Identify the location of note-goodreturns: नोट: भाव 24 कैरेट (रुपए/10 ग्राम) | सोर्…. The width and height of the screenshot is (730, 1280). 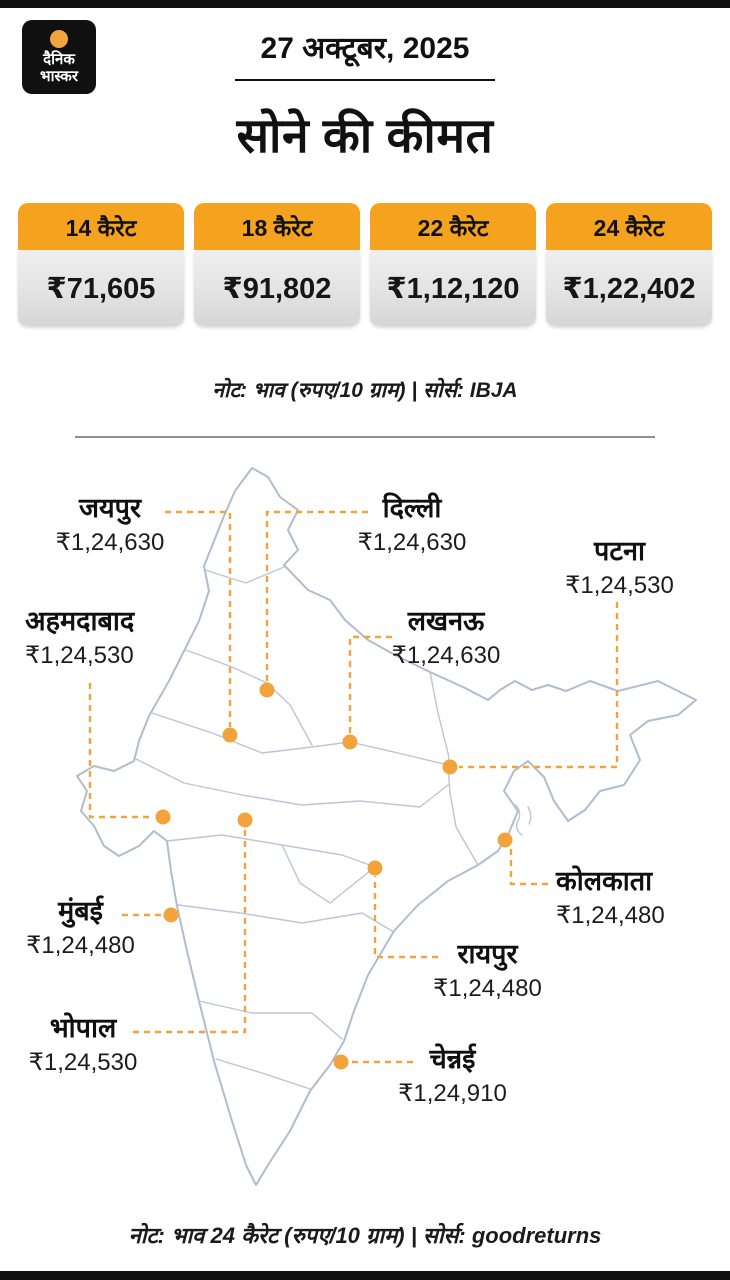
(365, 1235).